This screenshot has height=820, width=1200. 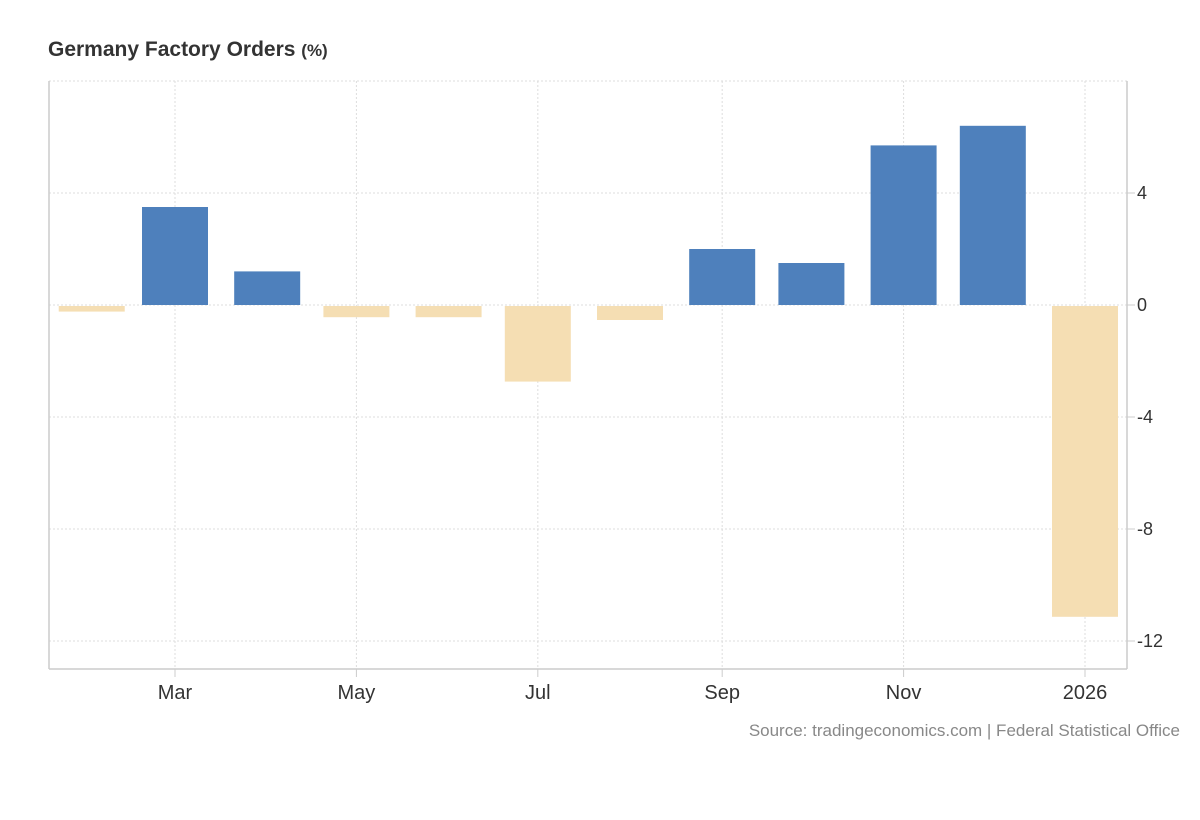 What do you see at coordinates (91, 309) in the screenshot?
I see `bar-feb-2025` at bounding box center [91, 309].